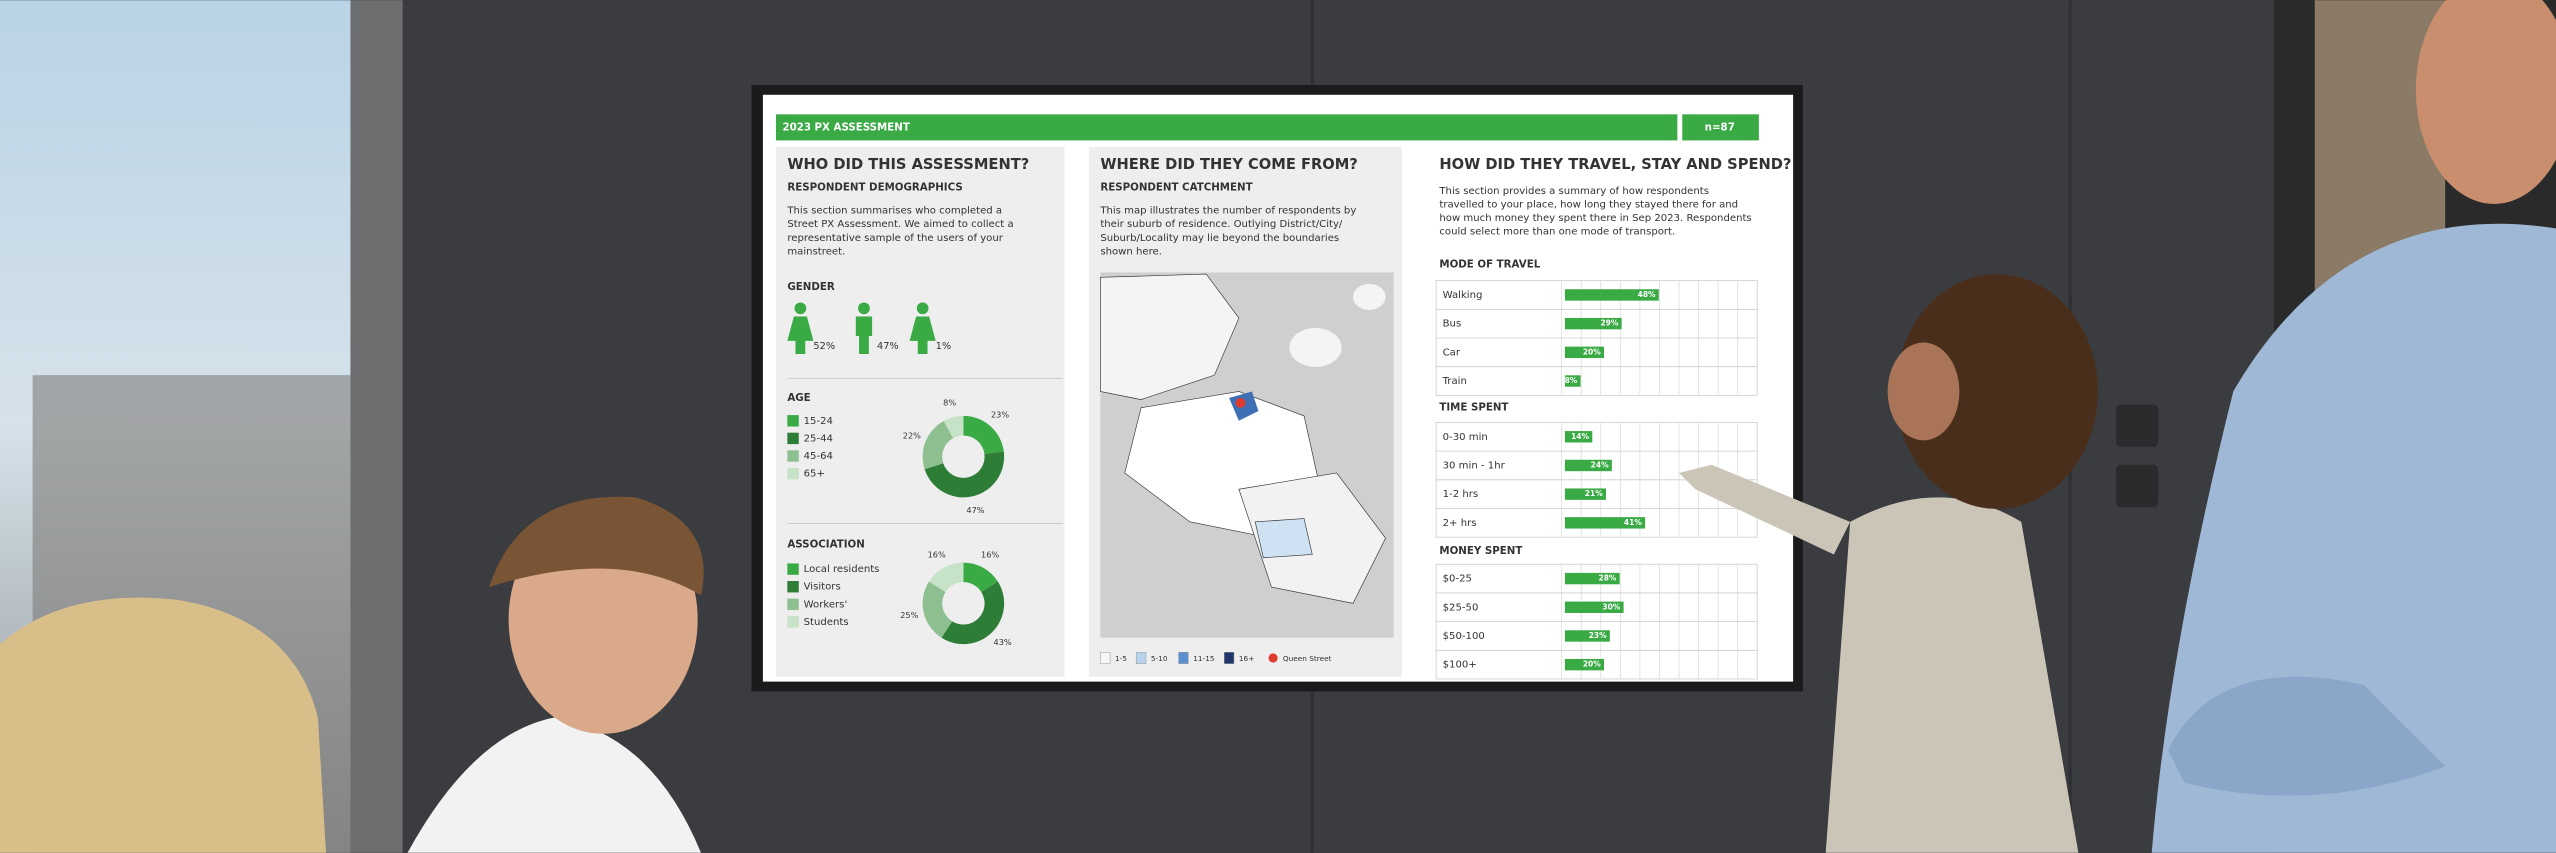 This screenshot has width=2556, height=853. What do you see at coordinates (1592, 351) in the screenshot?
I see `value-label: 20%` at bounding box center [1592, 351].